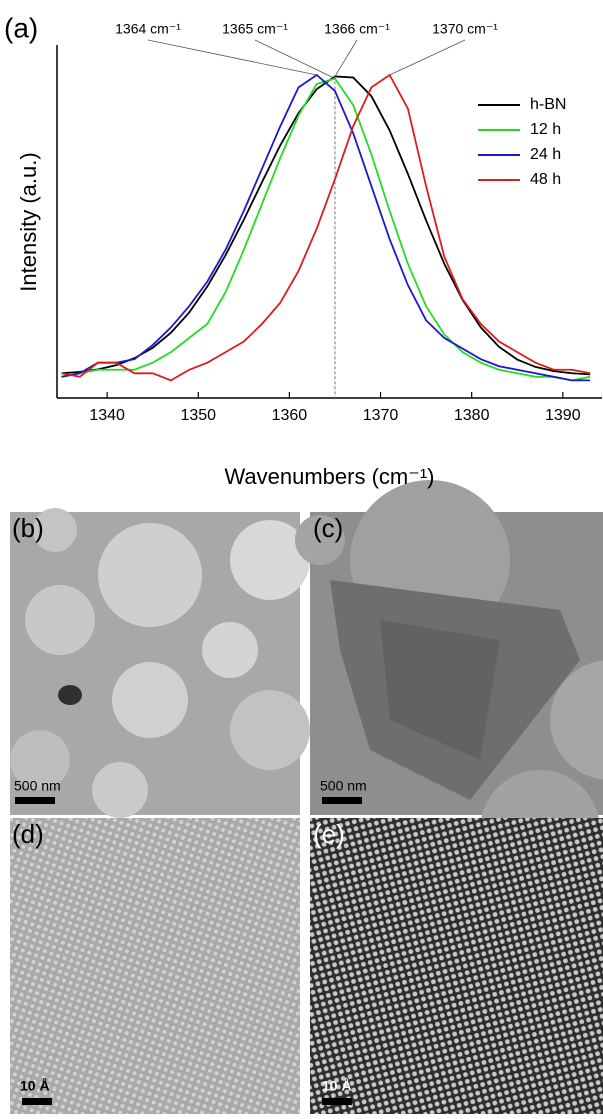  Describe the element at coordinates (290, 415) in the screenshot. I see `x-tick-label: 1360` at that location.